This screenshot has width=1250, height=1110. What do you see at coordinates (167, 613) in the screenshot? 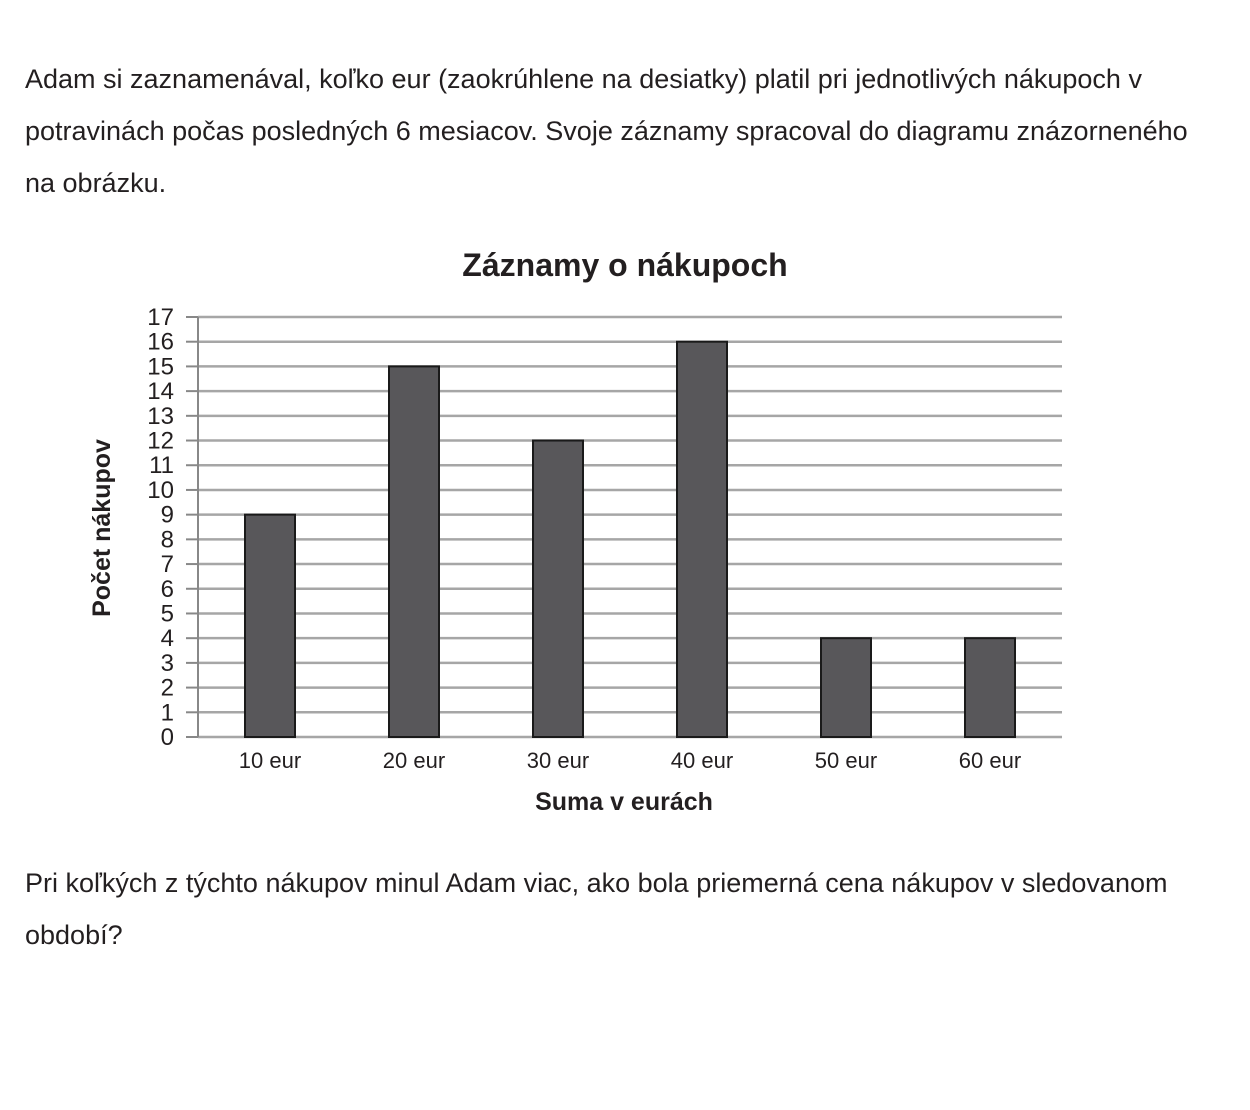
I see `y-tick-label: 5` at bounding box center [167, 613].